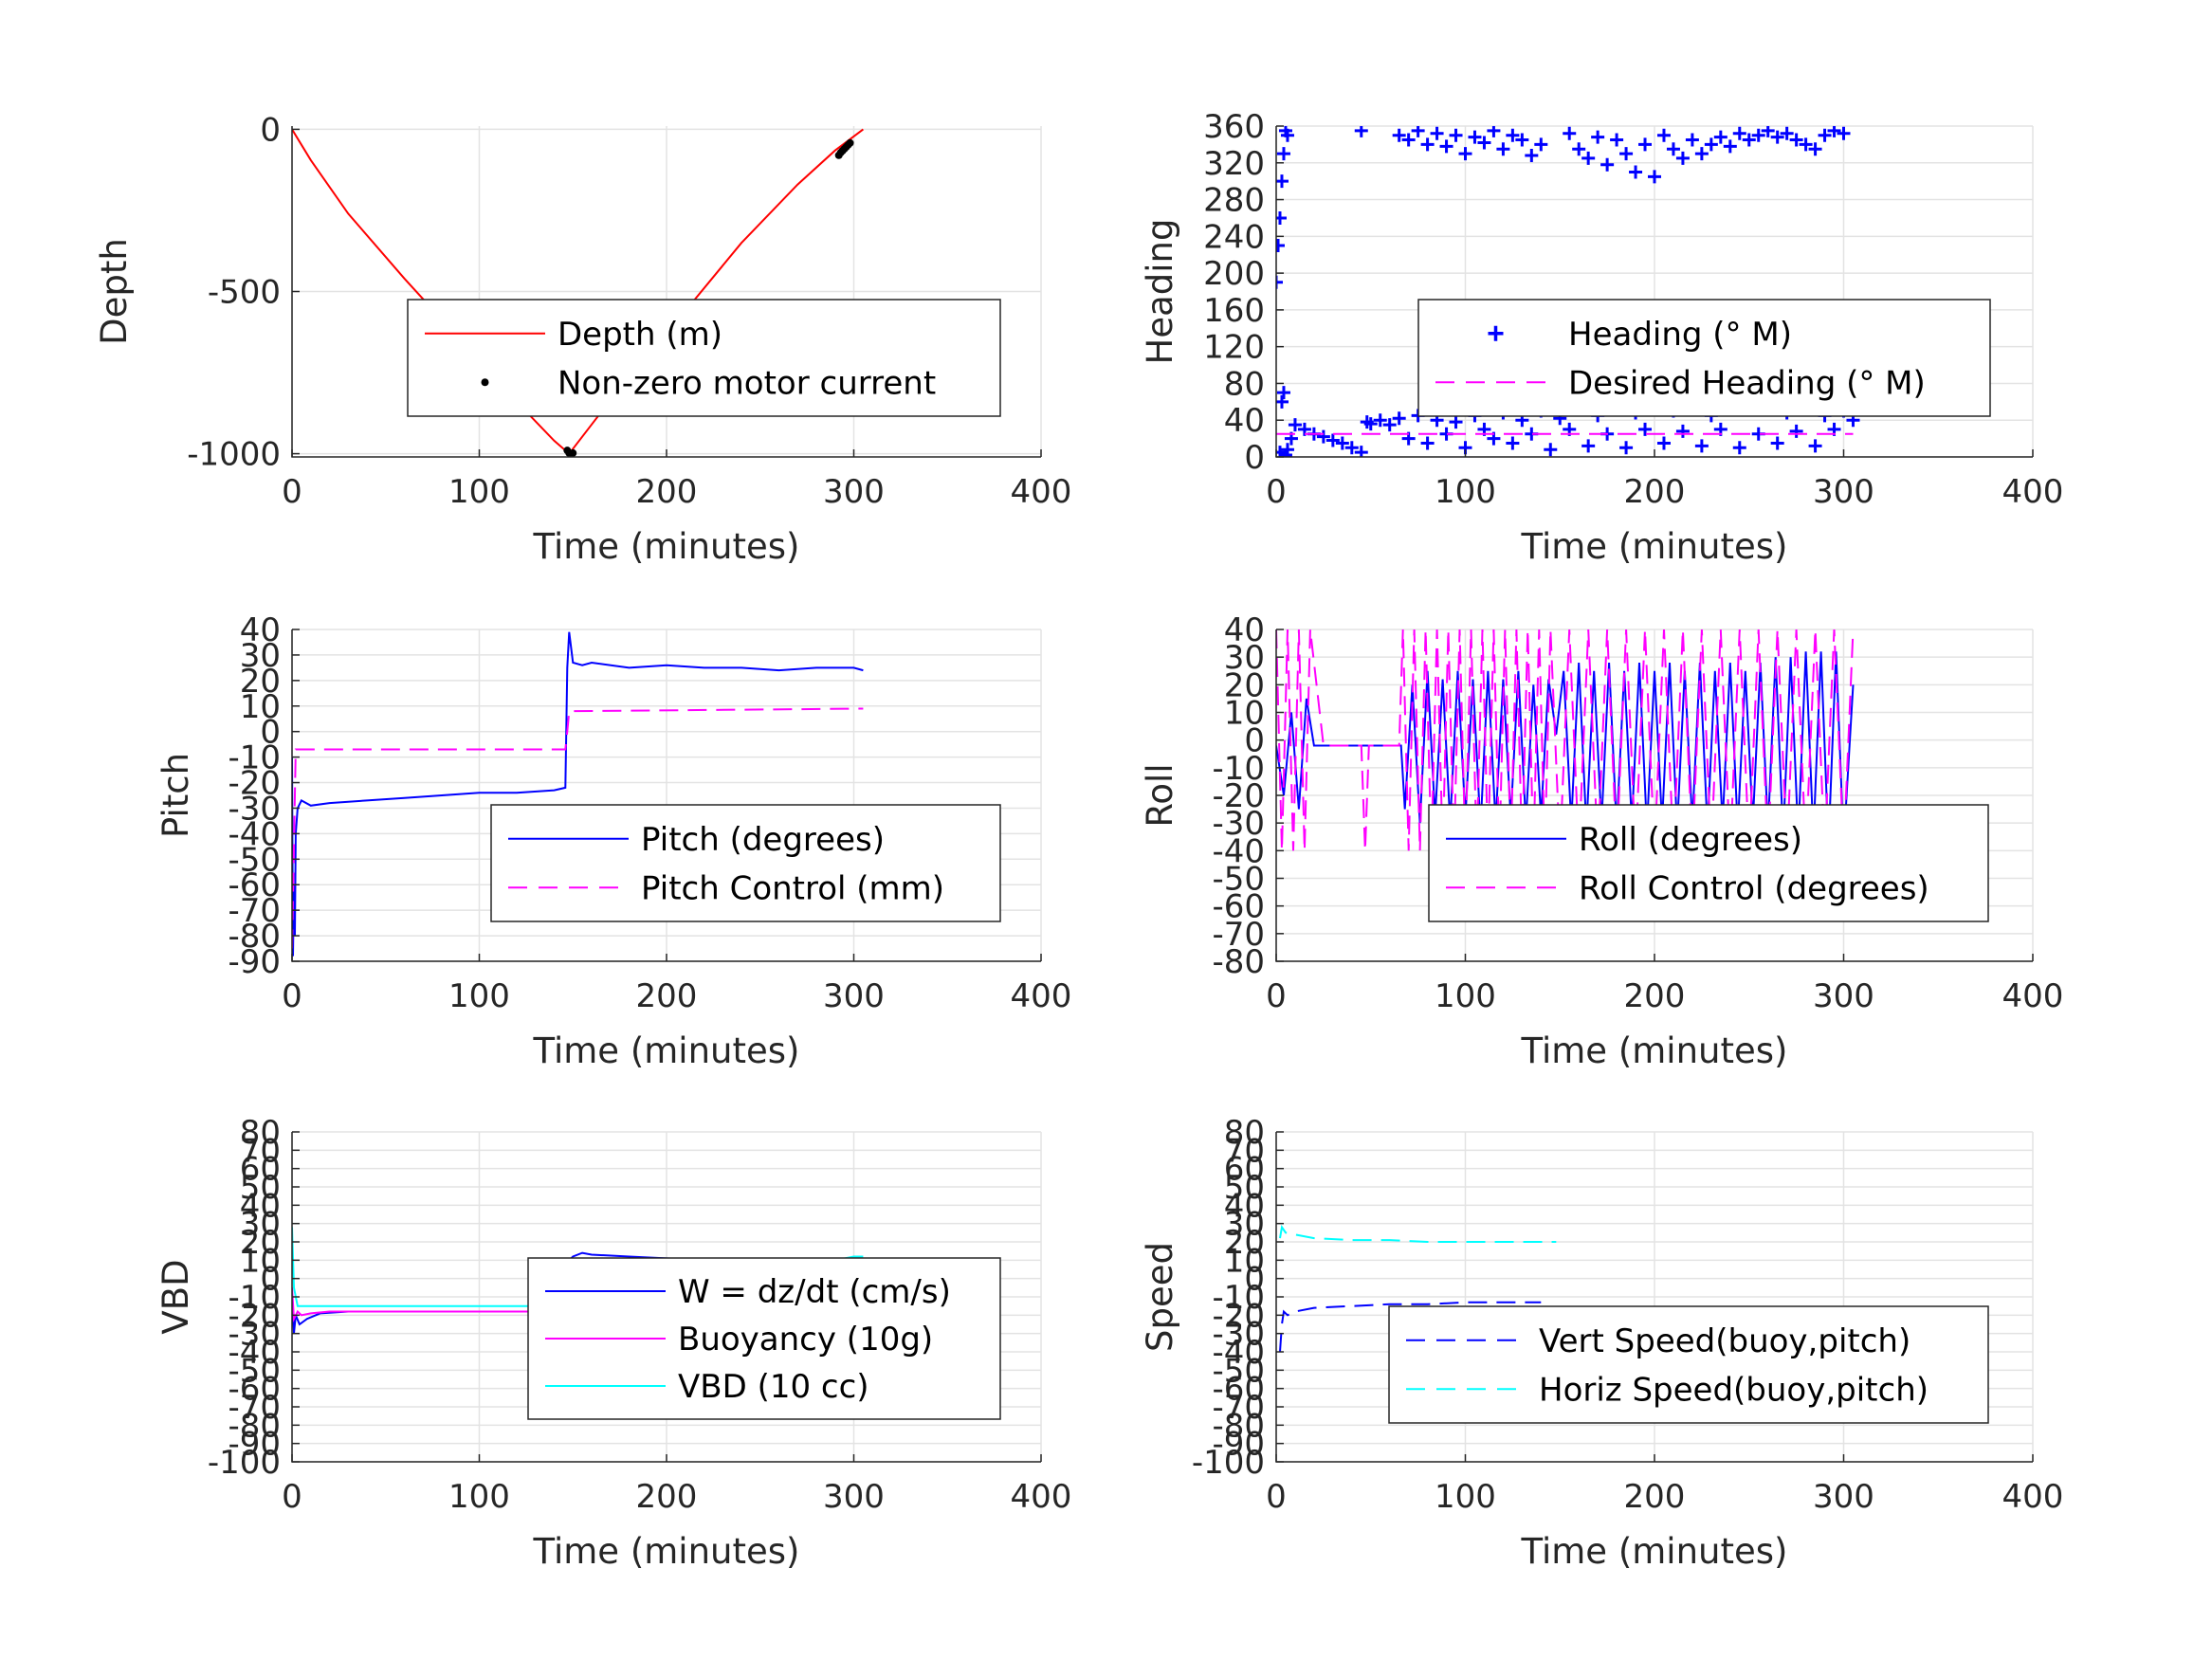  I want to click on heading-ytick-label: 240, so click(1234, 237).